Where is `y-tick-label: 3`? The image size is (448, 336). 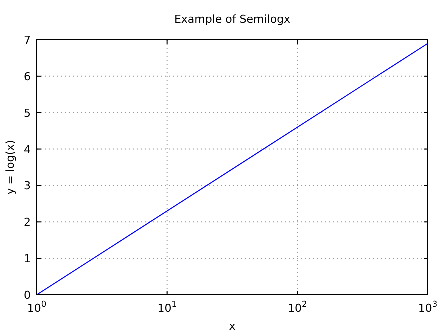 y-tick-label: 3 is located at coordinates (27, 186).